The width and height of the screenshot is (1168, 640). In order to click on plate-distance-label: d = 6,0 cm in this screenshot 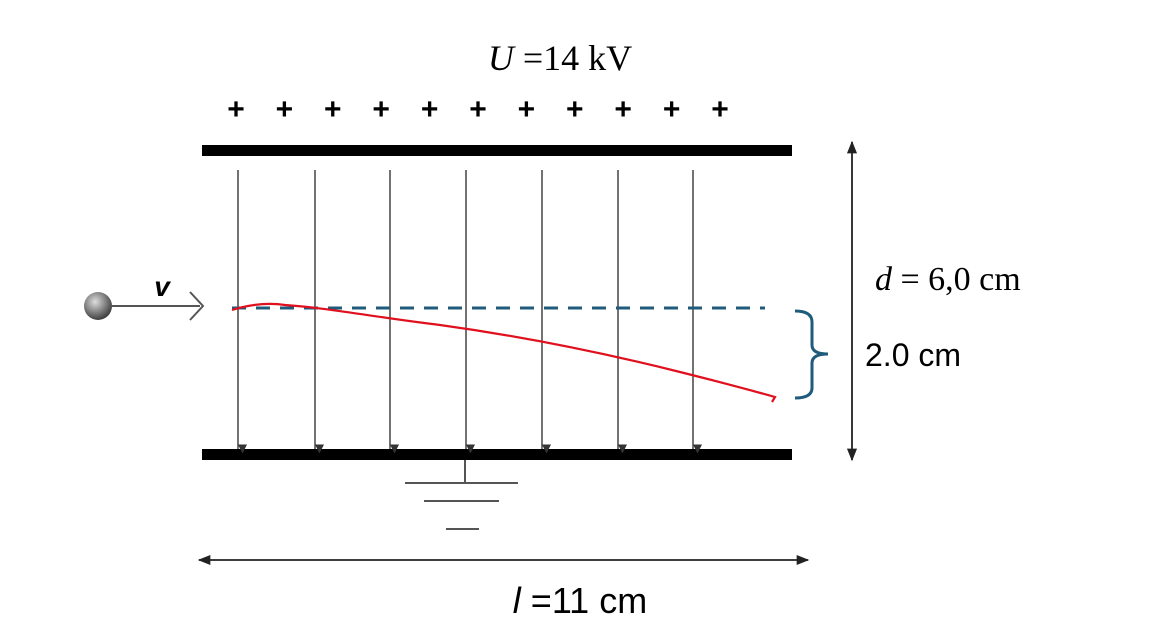, I will do `click(948, 279)`.